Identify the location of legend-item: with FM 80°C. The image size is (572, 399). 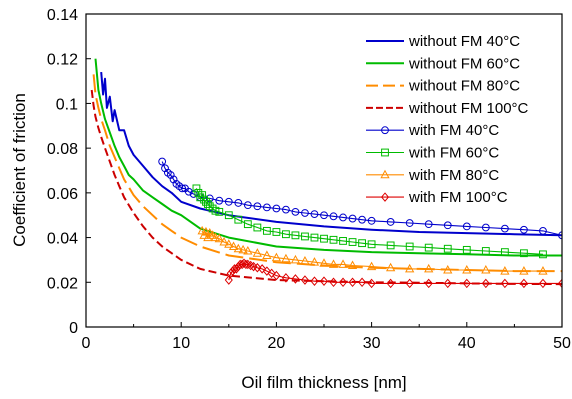
(432, 175).